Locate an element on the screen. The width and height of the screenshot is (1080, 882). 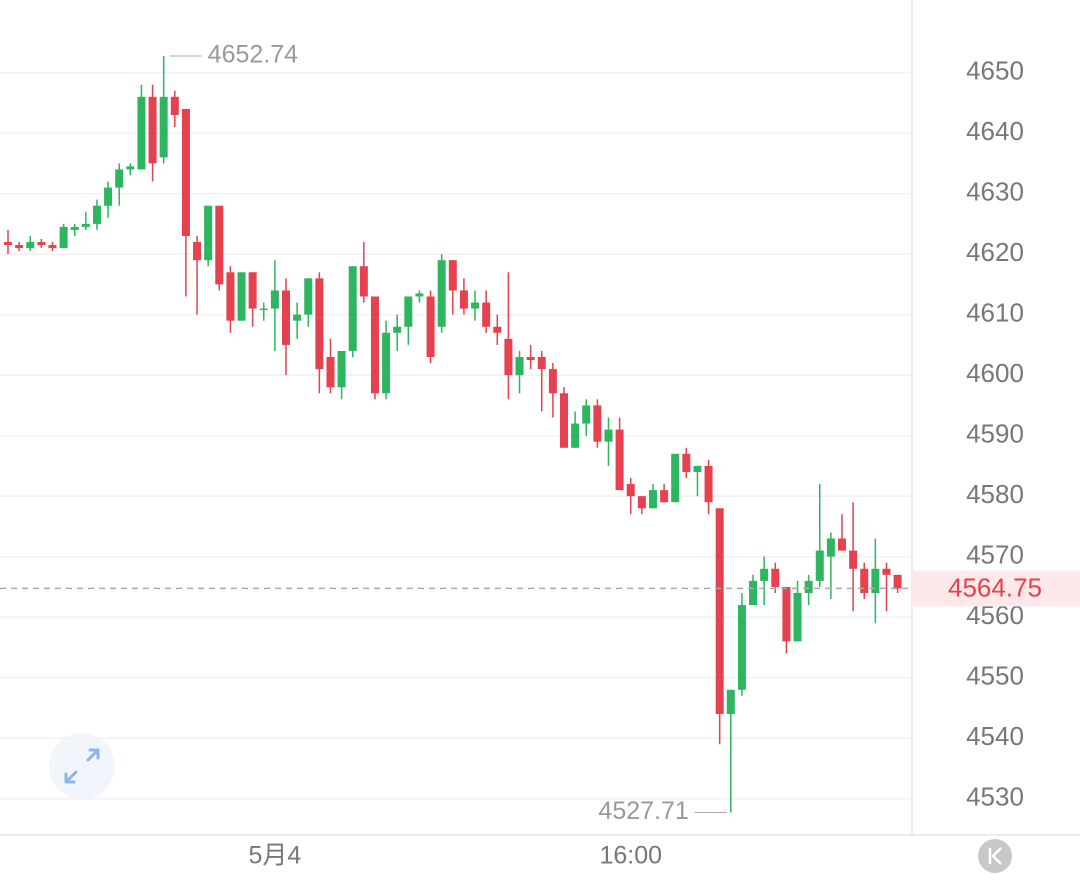
collapse-button-bg is located at coordinates (995, 856).